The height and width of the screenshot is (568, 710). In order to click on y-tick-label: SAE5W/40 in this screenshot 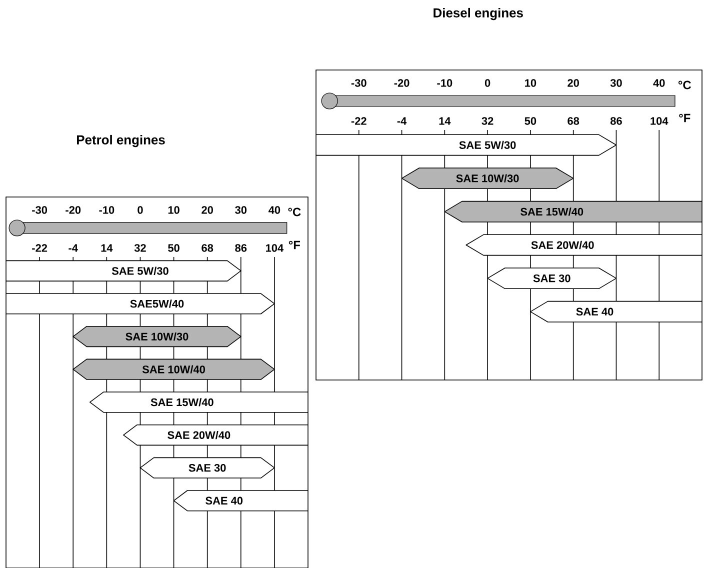, I will do `click(157, 303)`.